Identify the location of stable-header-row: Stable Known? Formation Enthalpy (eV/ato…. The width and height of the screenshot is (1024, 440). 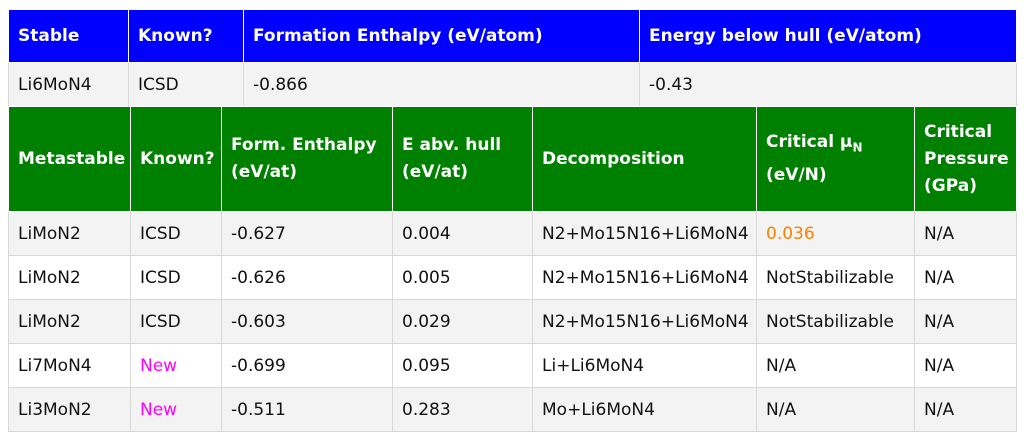
(512, 36).